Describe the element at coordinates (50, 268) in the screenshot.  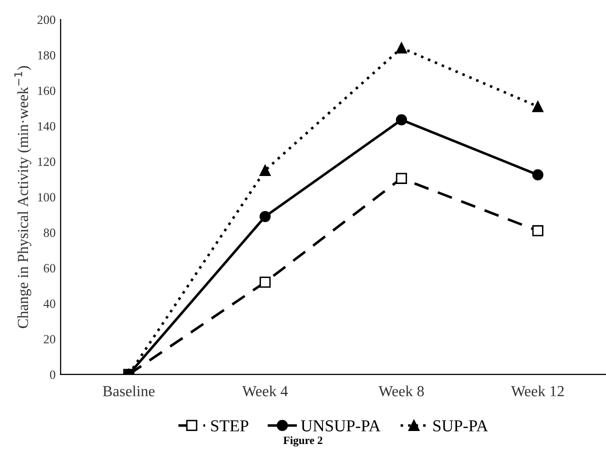
I see `y-tick-label: 60` at that location.